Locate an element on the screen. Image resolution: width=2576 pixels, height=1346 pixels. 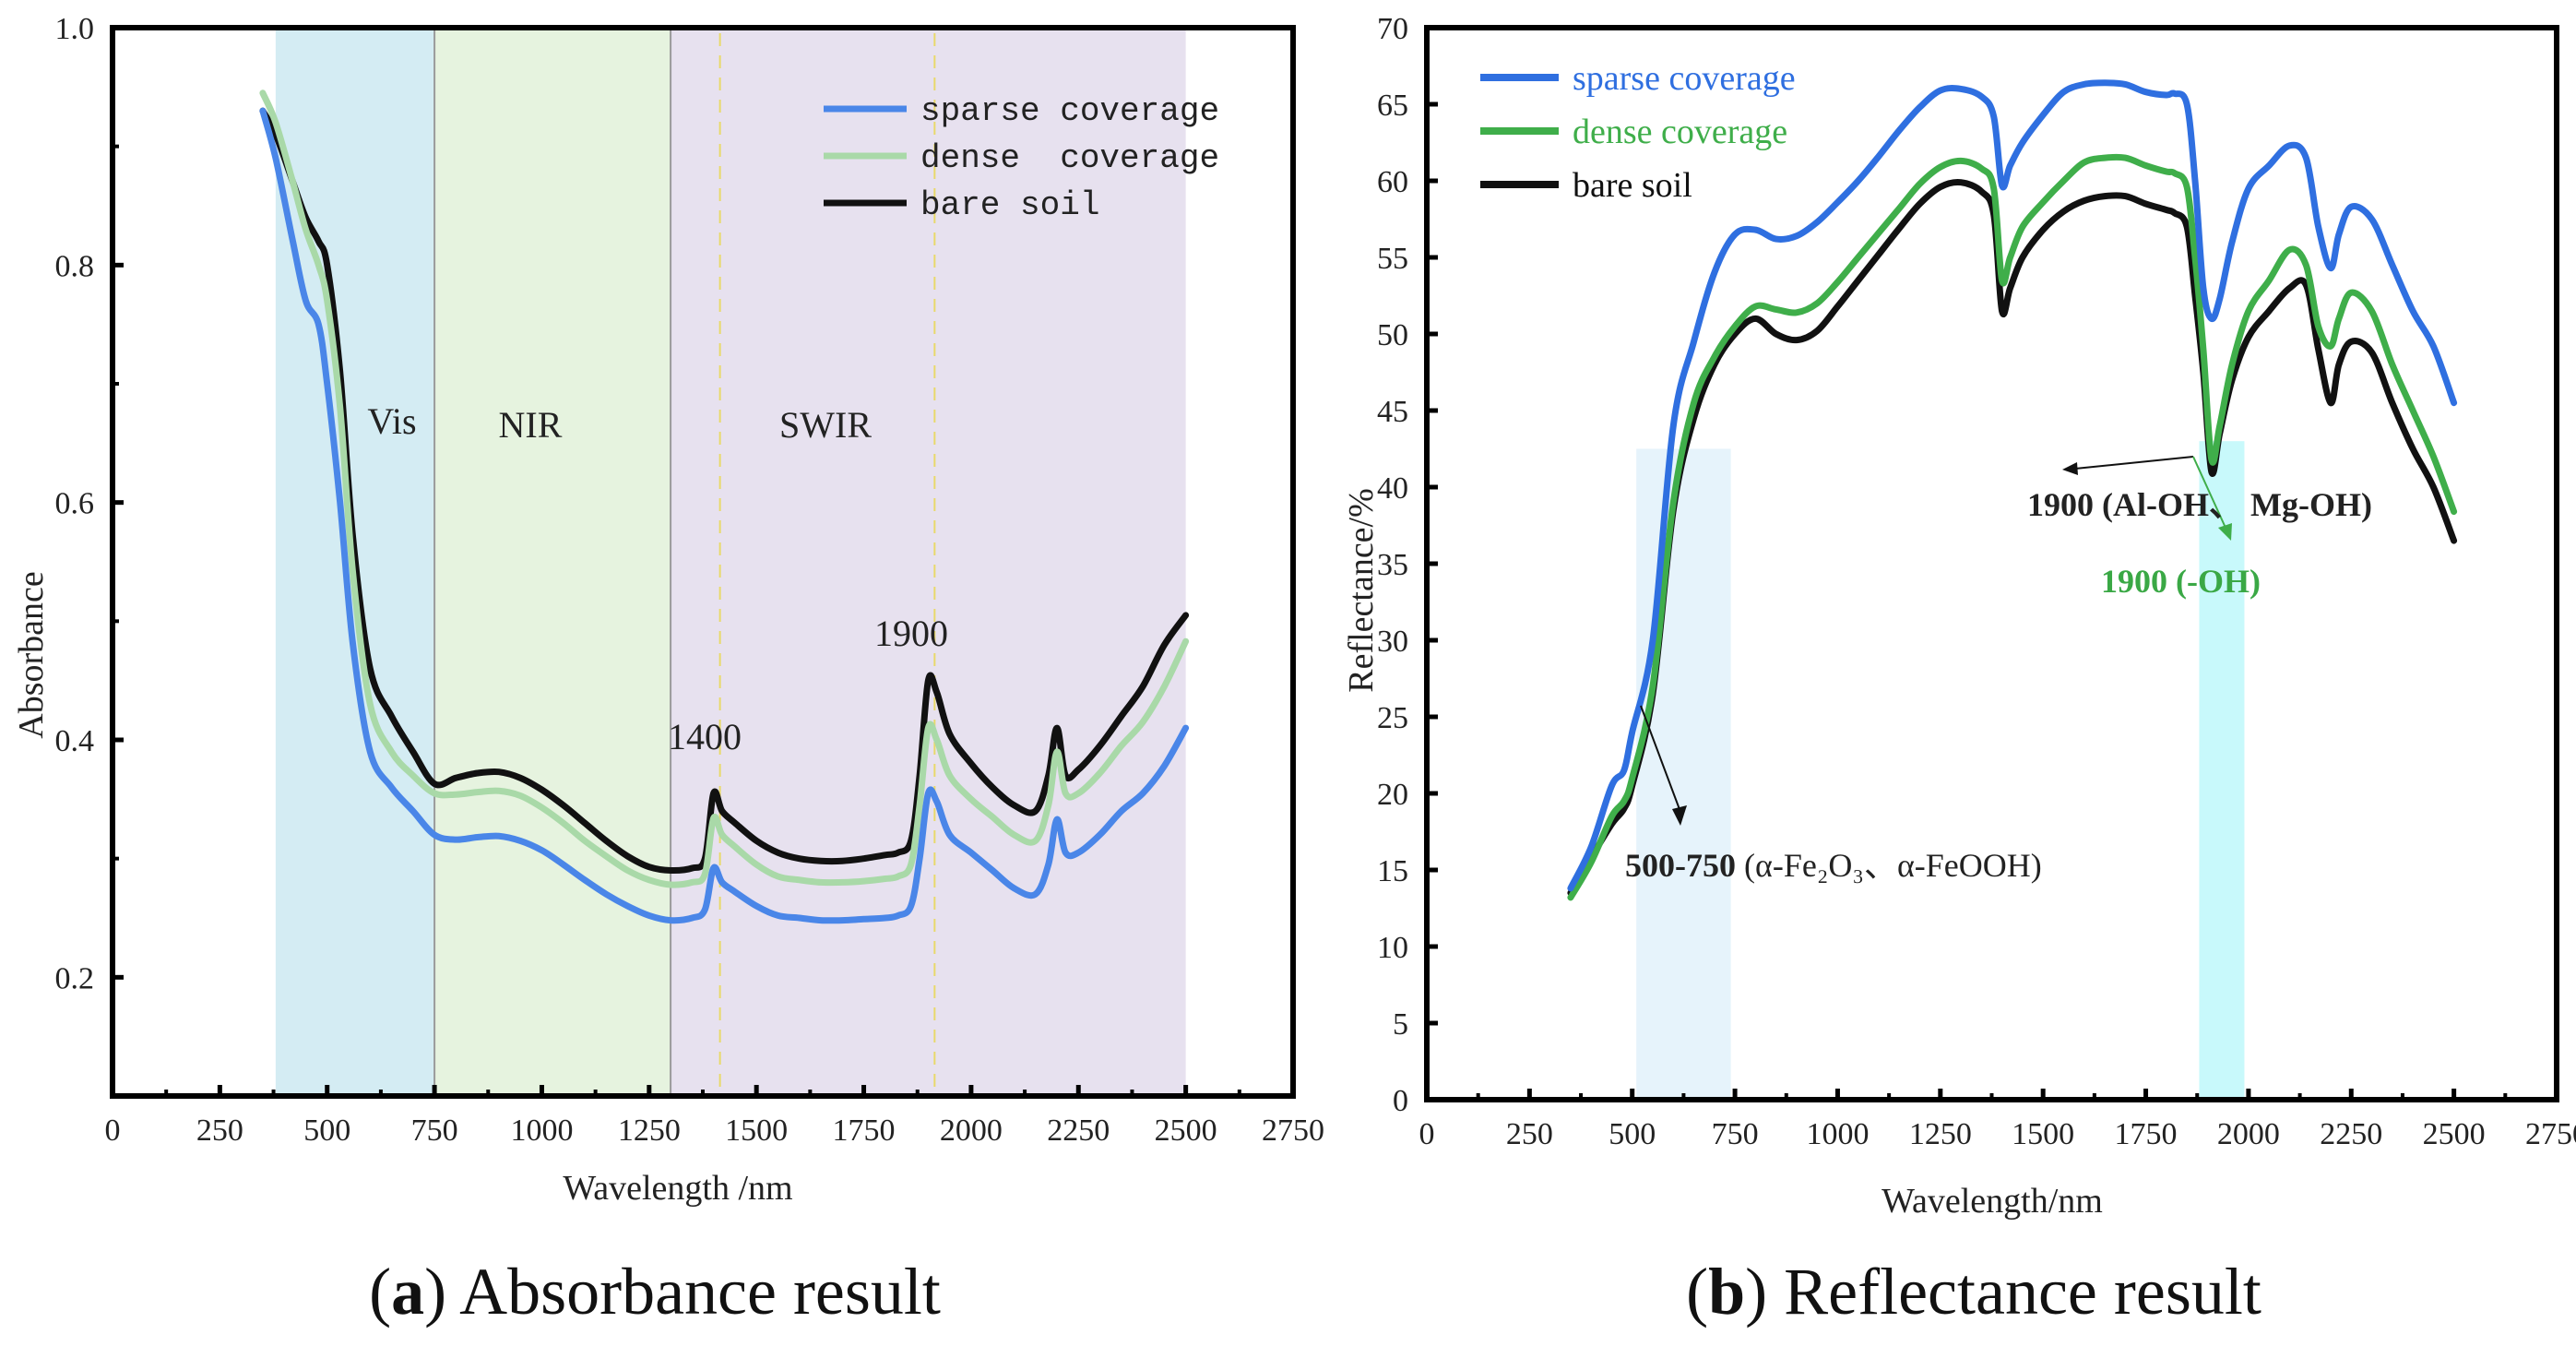
caption-b: (b) Reflectance result is located at coordinates (1973, 1291).